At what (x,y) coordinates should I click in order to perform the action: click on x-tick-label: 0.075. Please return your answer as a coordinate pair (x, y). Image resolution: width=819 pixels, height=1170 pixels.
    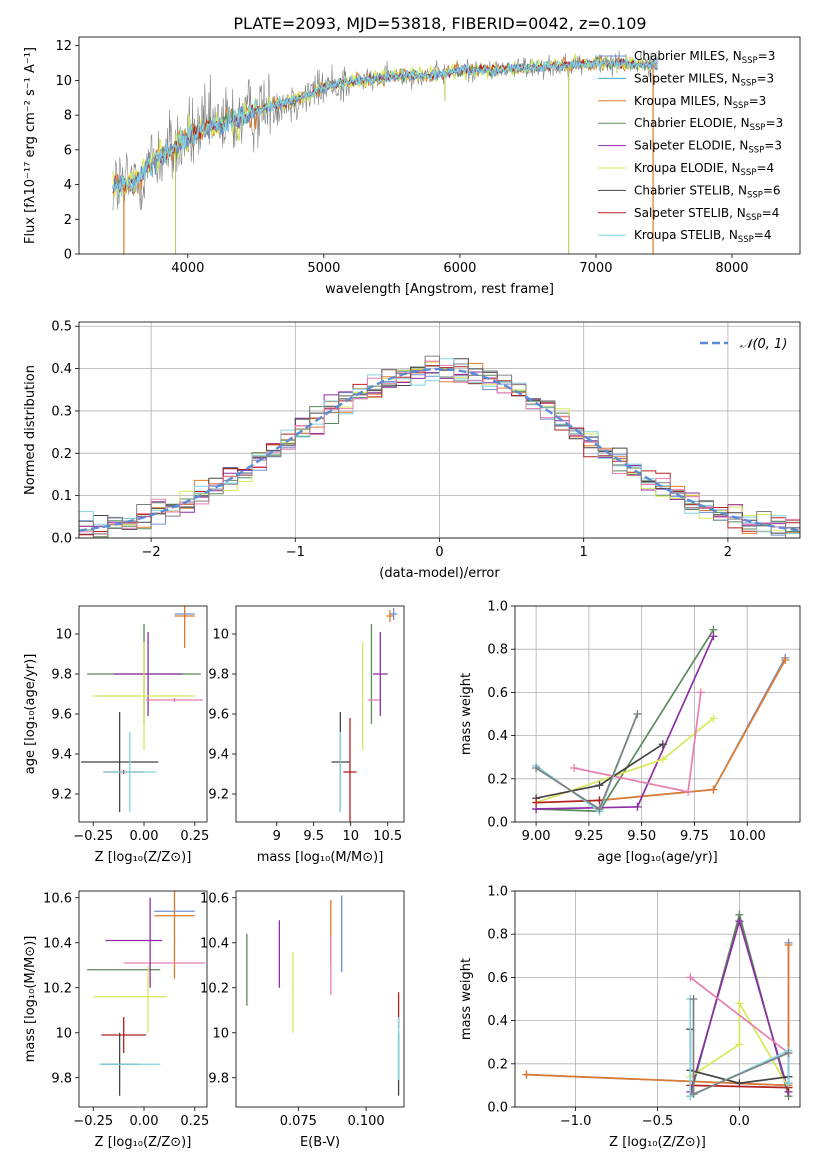
    Looking at the image, I should click on (298, 1121).